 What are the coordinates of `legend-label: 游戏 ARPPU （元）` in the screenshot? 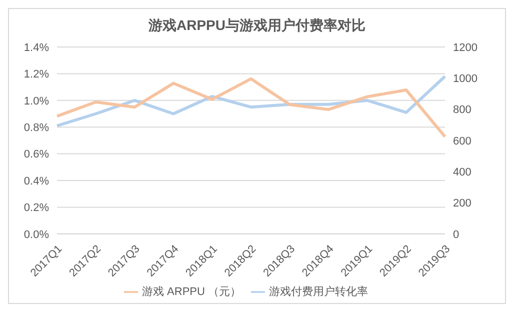 It's located at (191, 292).